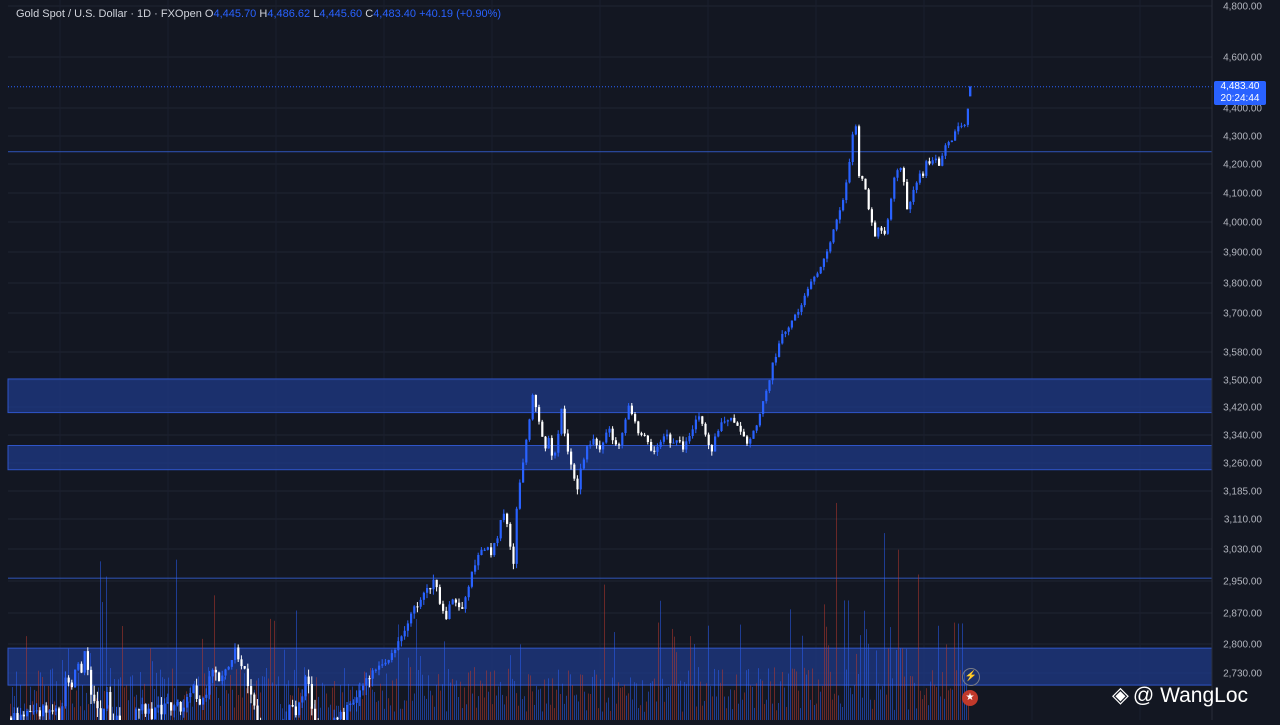 The image size is (1280, 725). Describe the element at coordinates (1242, 165) in the screenshot. I see `price-tick-label: 4,200.00` at that location.